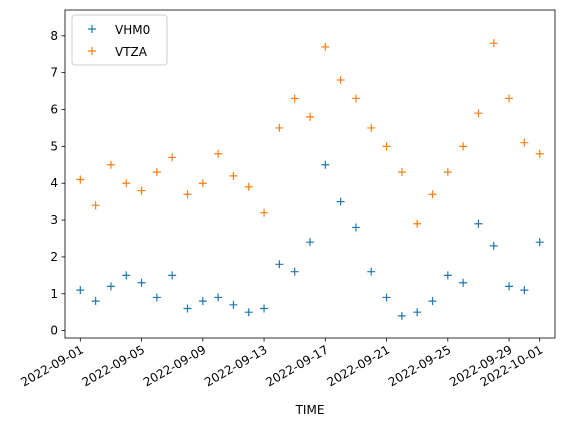 The image size is (569, 431). What do you see at coordinates (54, 183) in the screenshot?
I see `y-tick-label: 4` at bounding box center [54, 183].